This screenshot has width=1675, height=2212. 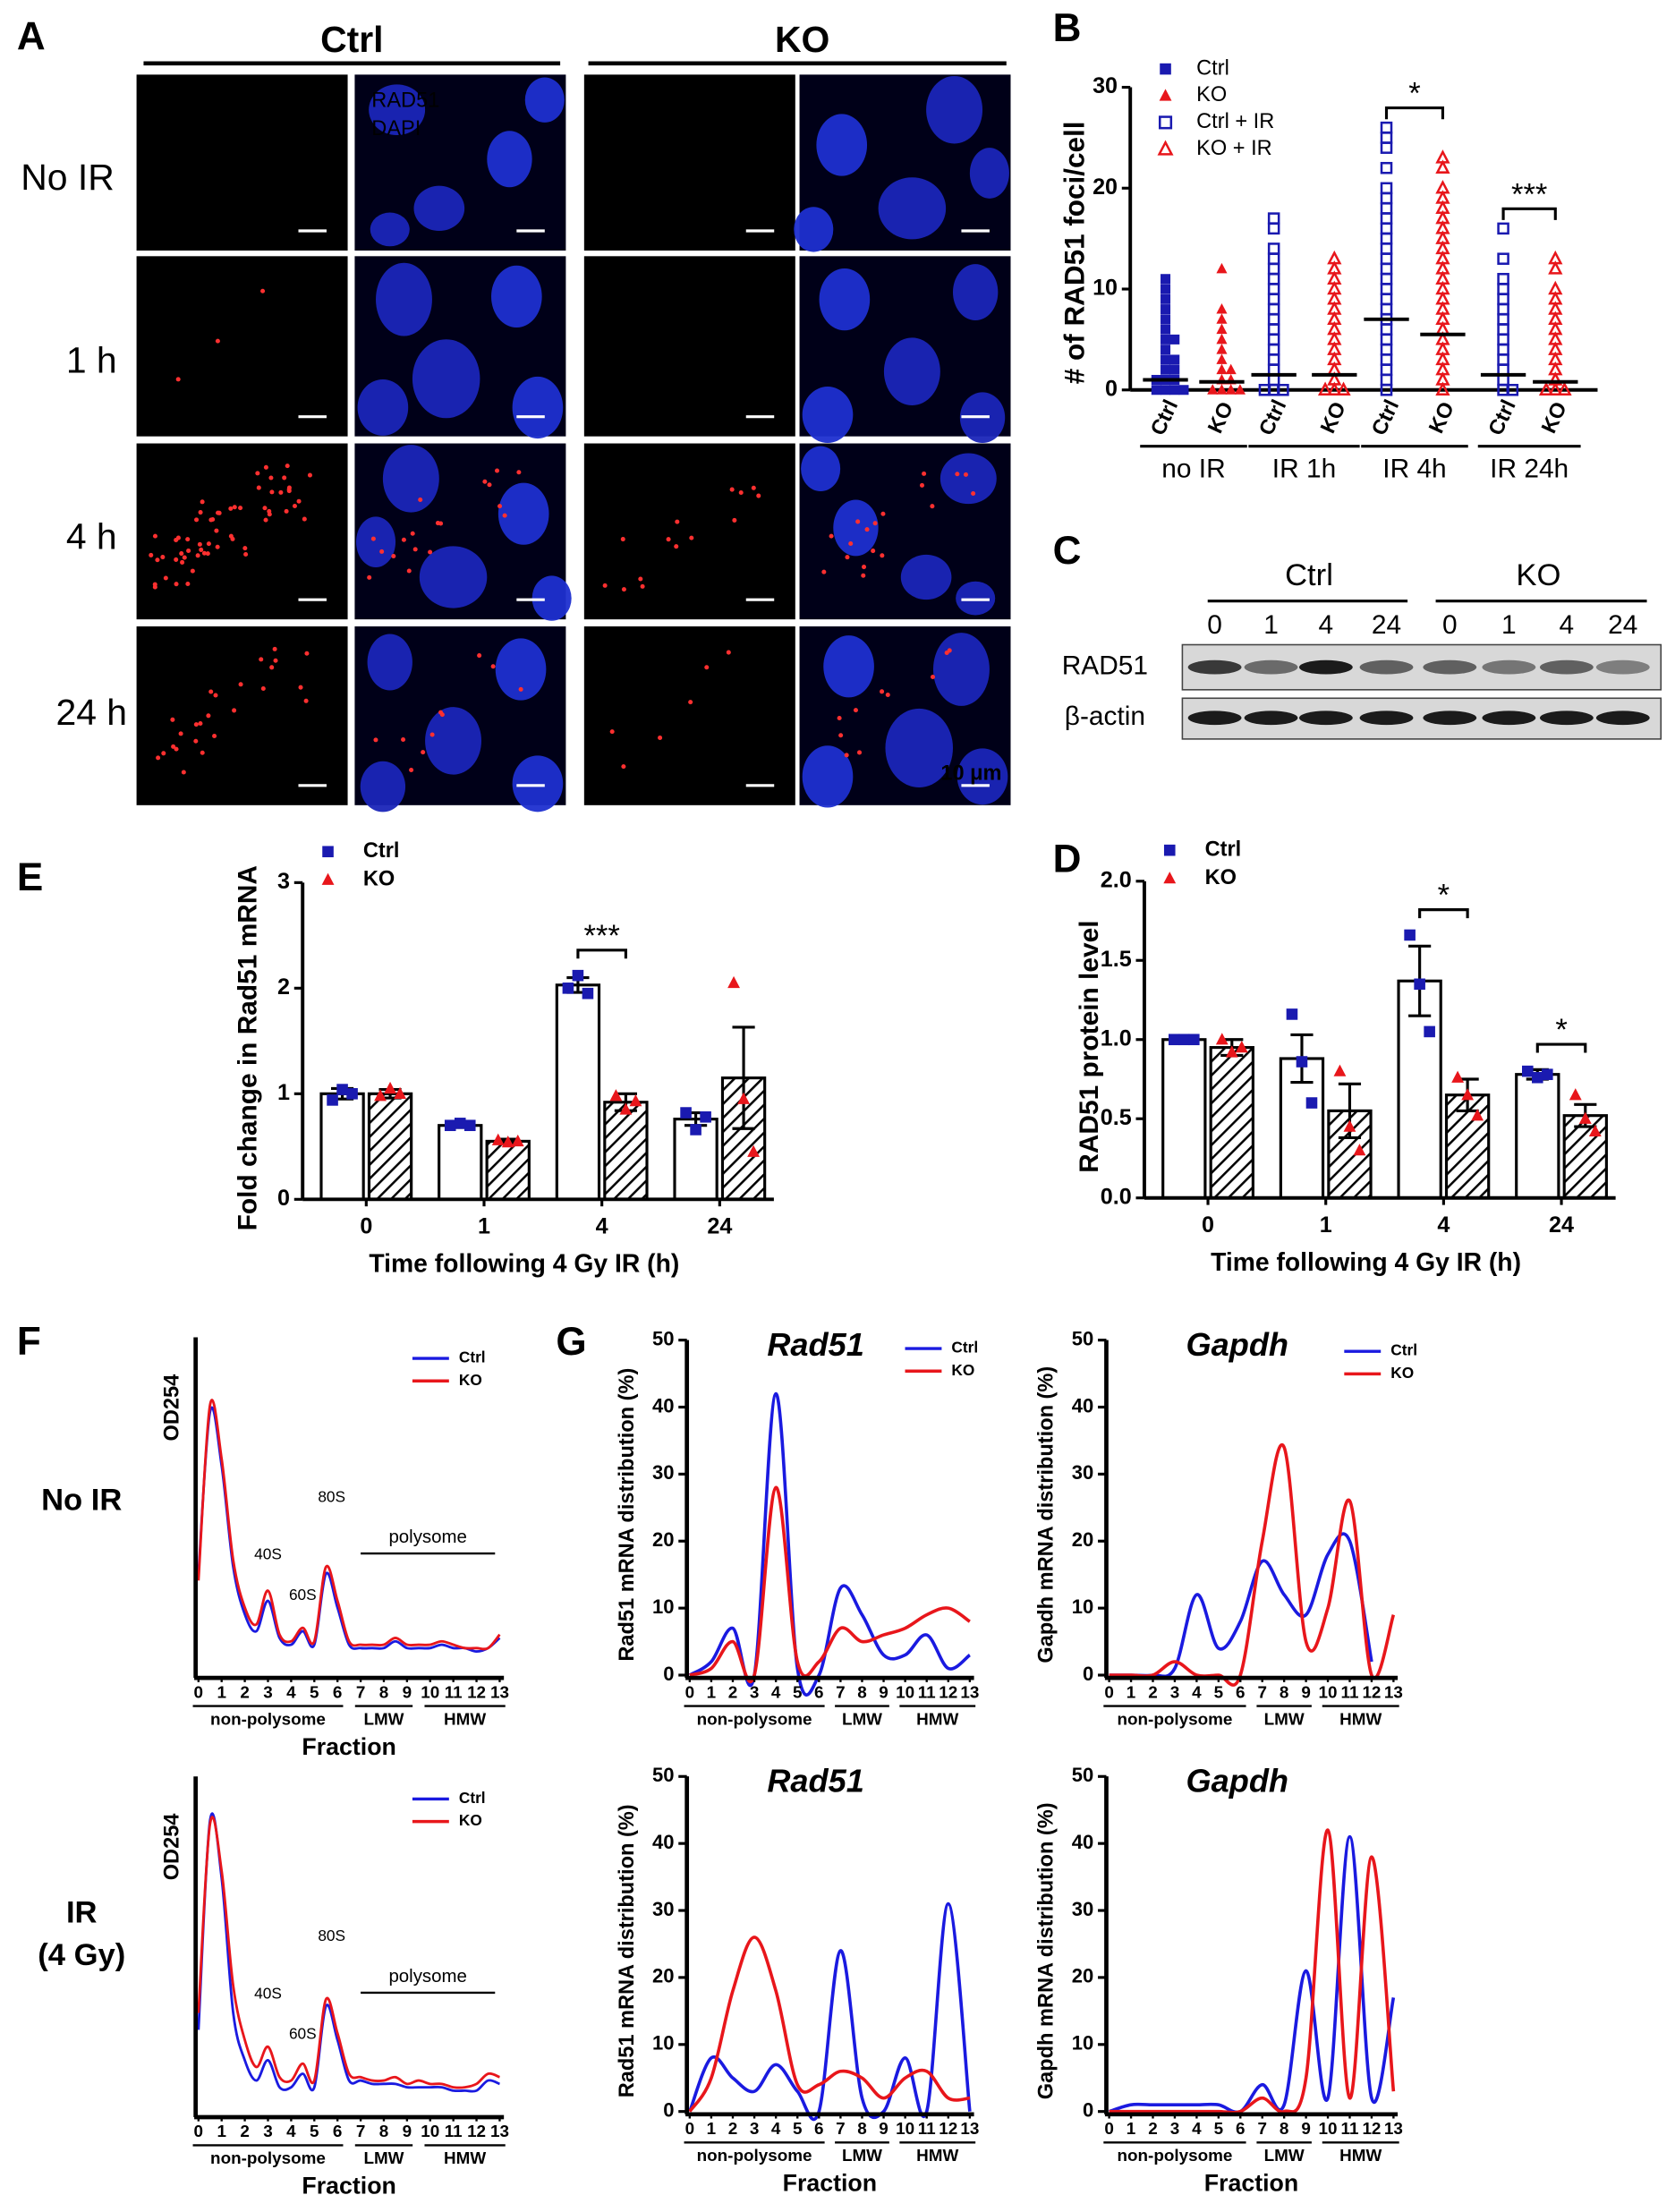 I want to click on legend-label: KO, so click(x=1211, y=94).